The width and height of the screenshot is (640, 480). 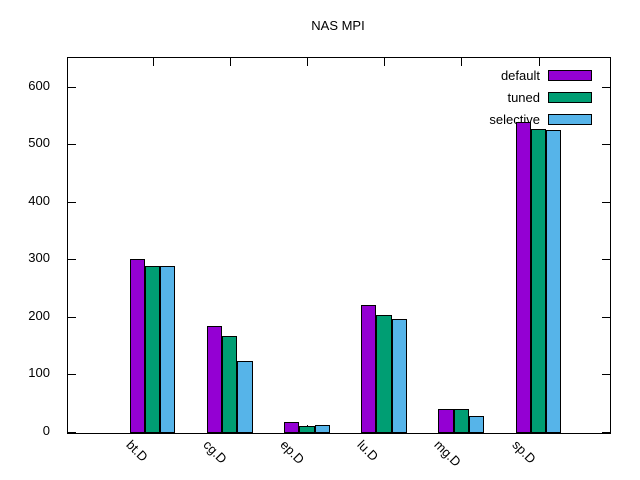 What do you see at coordinates (245, 397) in the screenshot?
I see `bar-cg.D-selective` at bounding box center [245, 397].